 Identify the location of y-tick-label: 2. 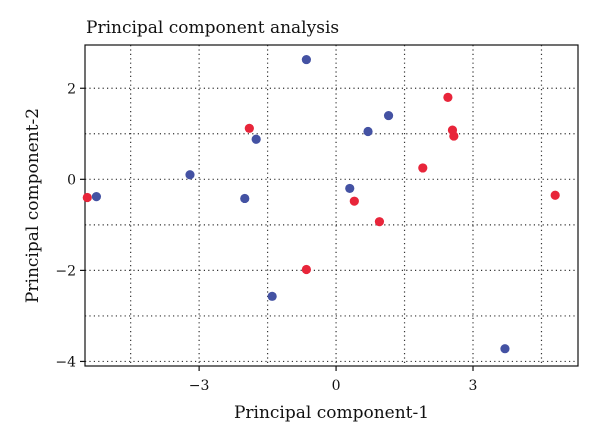
(71, 89).